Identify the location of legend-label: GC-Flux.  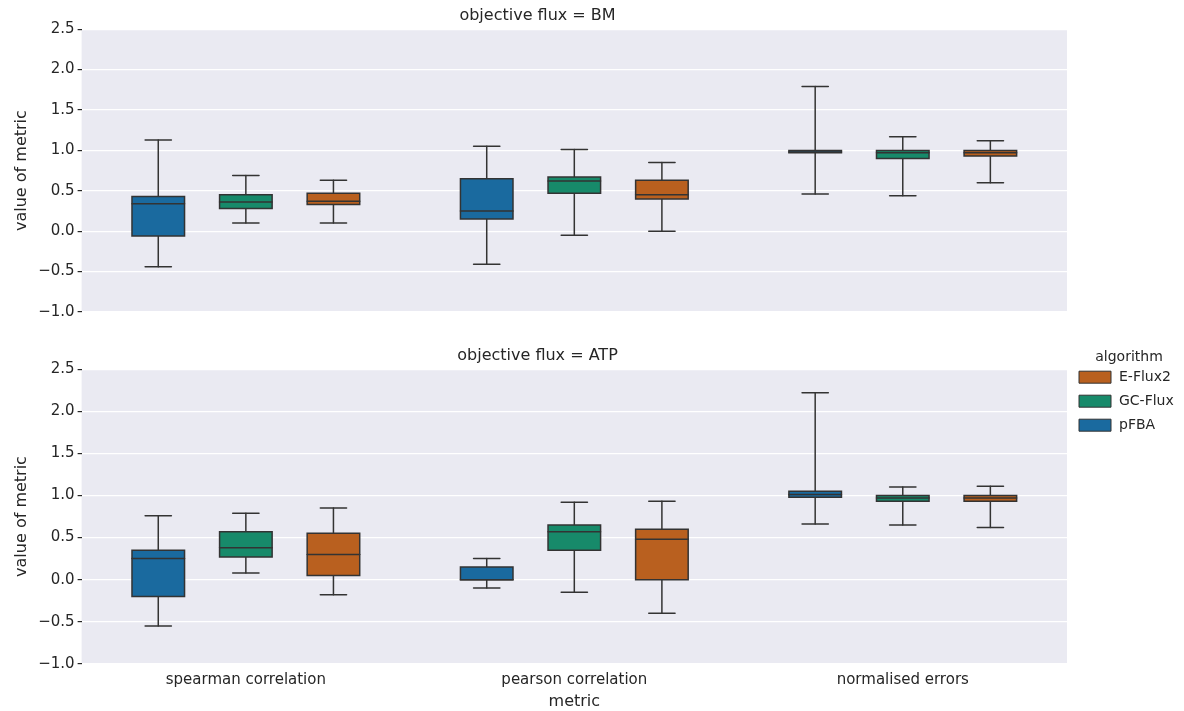
(1146, 399).